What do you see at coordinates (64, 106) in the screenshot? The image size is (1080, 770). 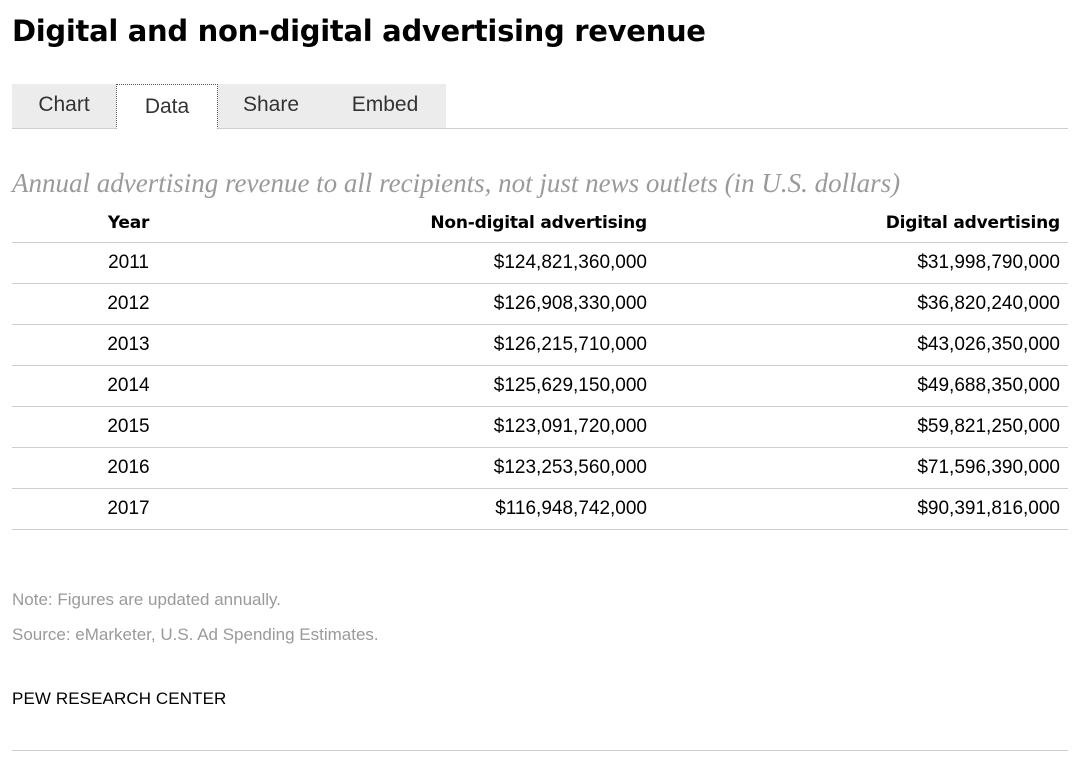 I see `tab-chart: Chart` at bounding box center [64, 106].